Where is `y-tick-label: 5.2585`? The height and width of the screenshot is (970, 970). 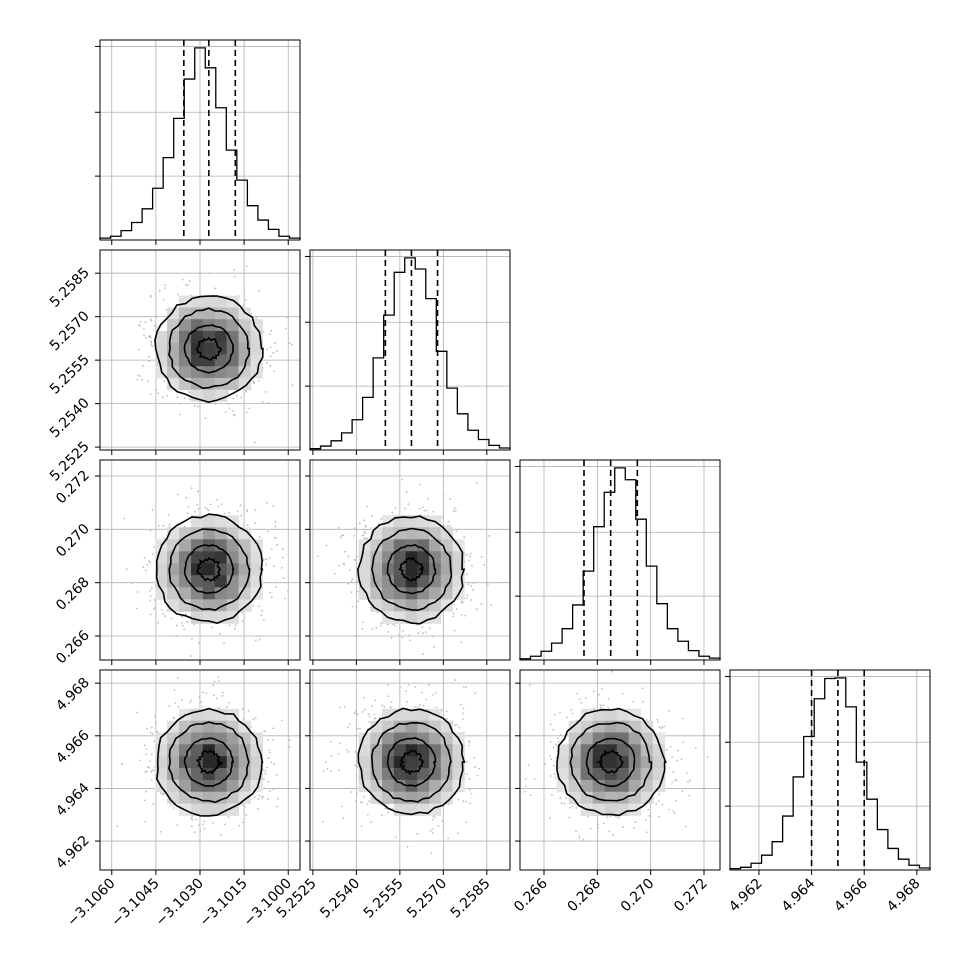
y-tick-label: 5.2585 is located at coordinates (70, 288).